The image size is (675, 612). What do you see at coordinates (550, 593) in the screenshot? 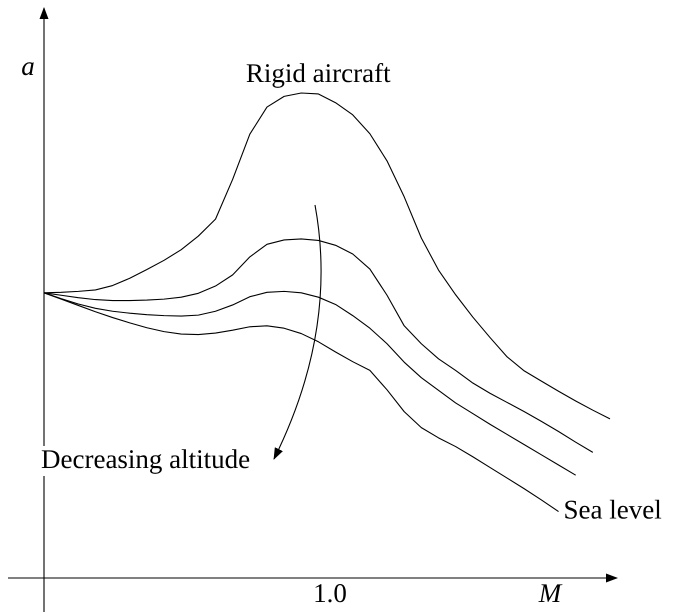
I see `x-axis-title: M` at bounding box center [550, 593].